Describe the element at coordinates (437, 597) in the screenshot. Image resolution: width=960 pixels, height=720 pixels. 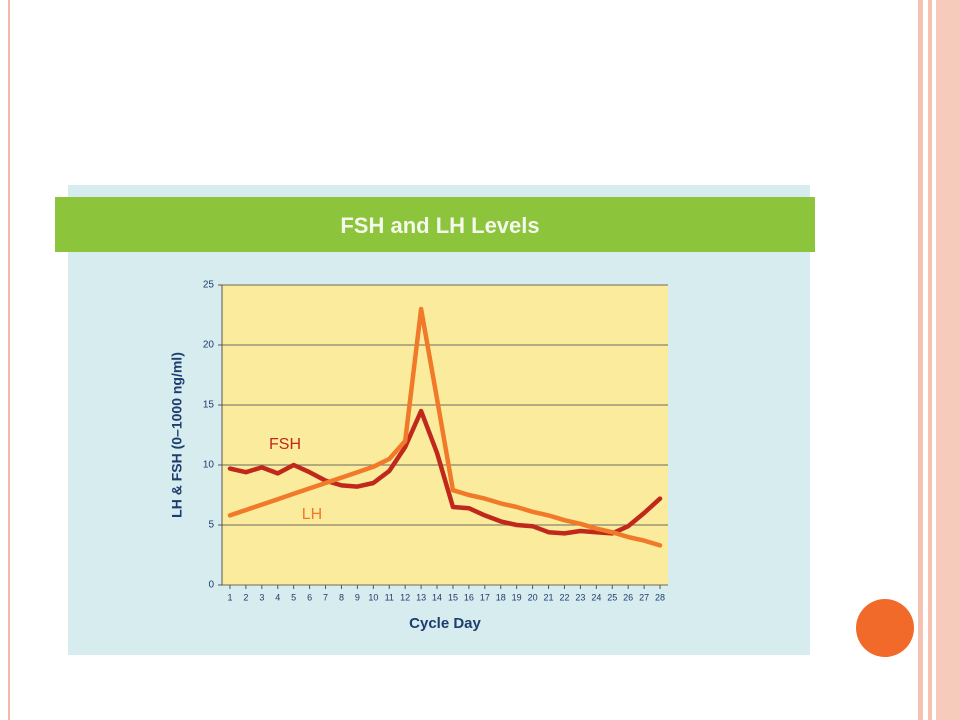
I see `x-tick-label: 14` at that location.